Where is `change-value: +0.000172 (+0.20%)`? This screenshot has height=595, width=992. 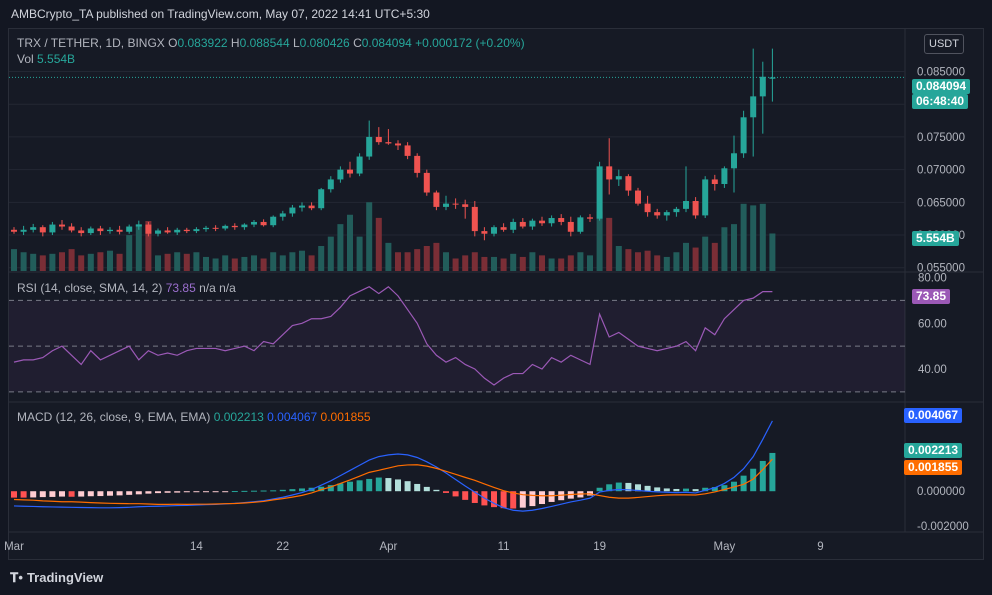 change-value: +0.000172 (+0.20%) is located at coordinates (470, 43).